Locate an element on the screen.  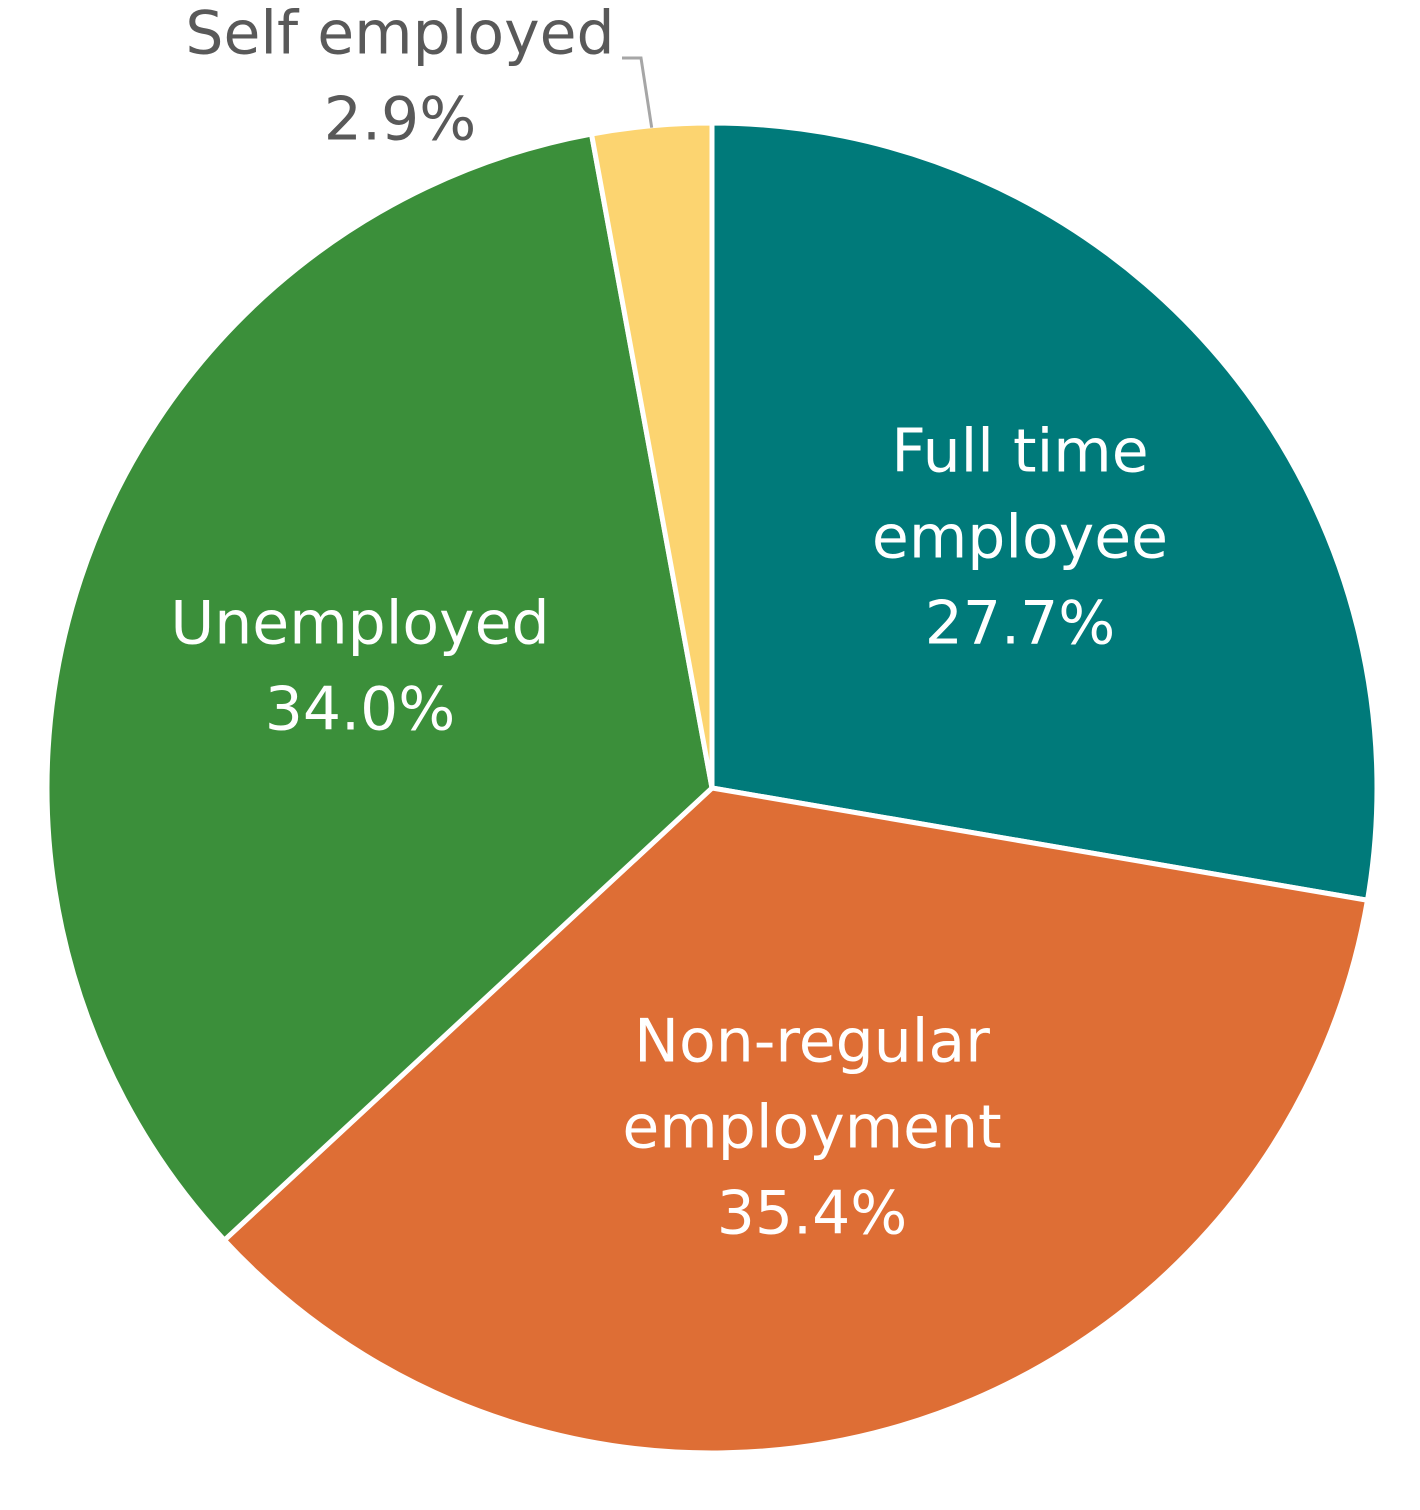
name-label-non-regular-employment: employment is located at coordinates (811, 1128).